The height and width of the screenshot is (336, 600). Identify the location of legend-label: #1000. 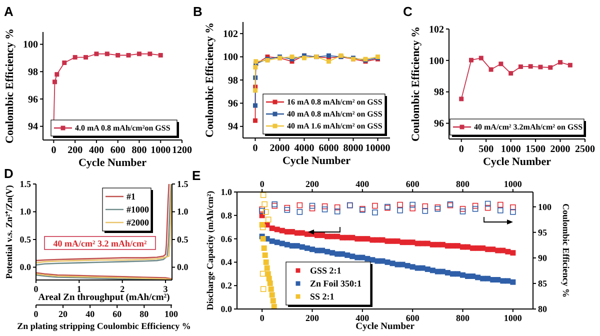
(138, 209).